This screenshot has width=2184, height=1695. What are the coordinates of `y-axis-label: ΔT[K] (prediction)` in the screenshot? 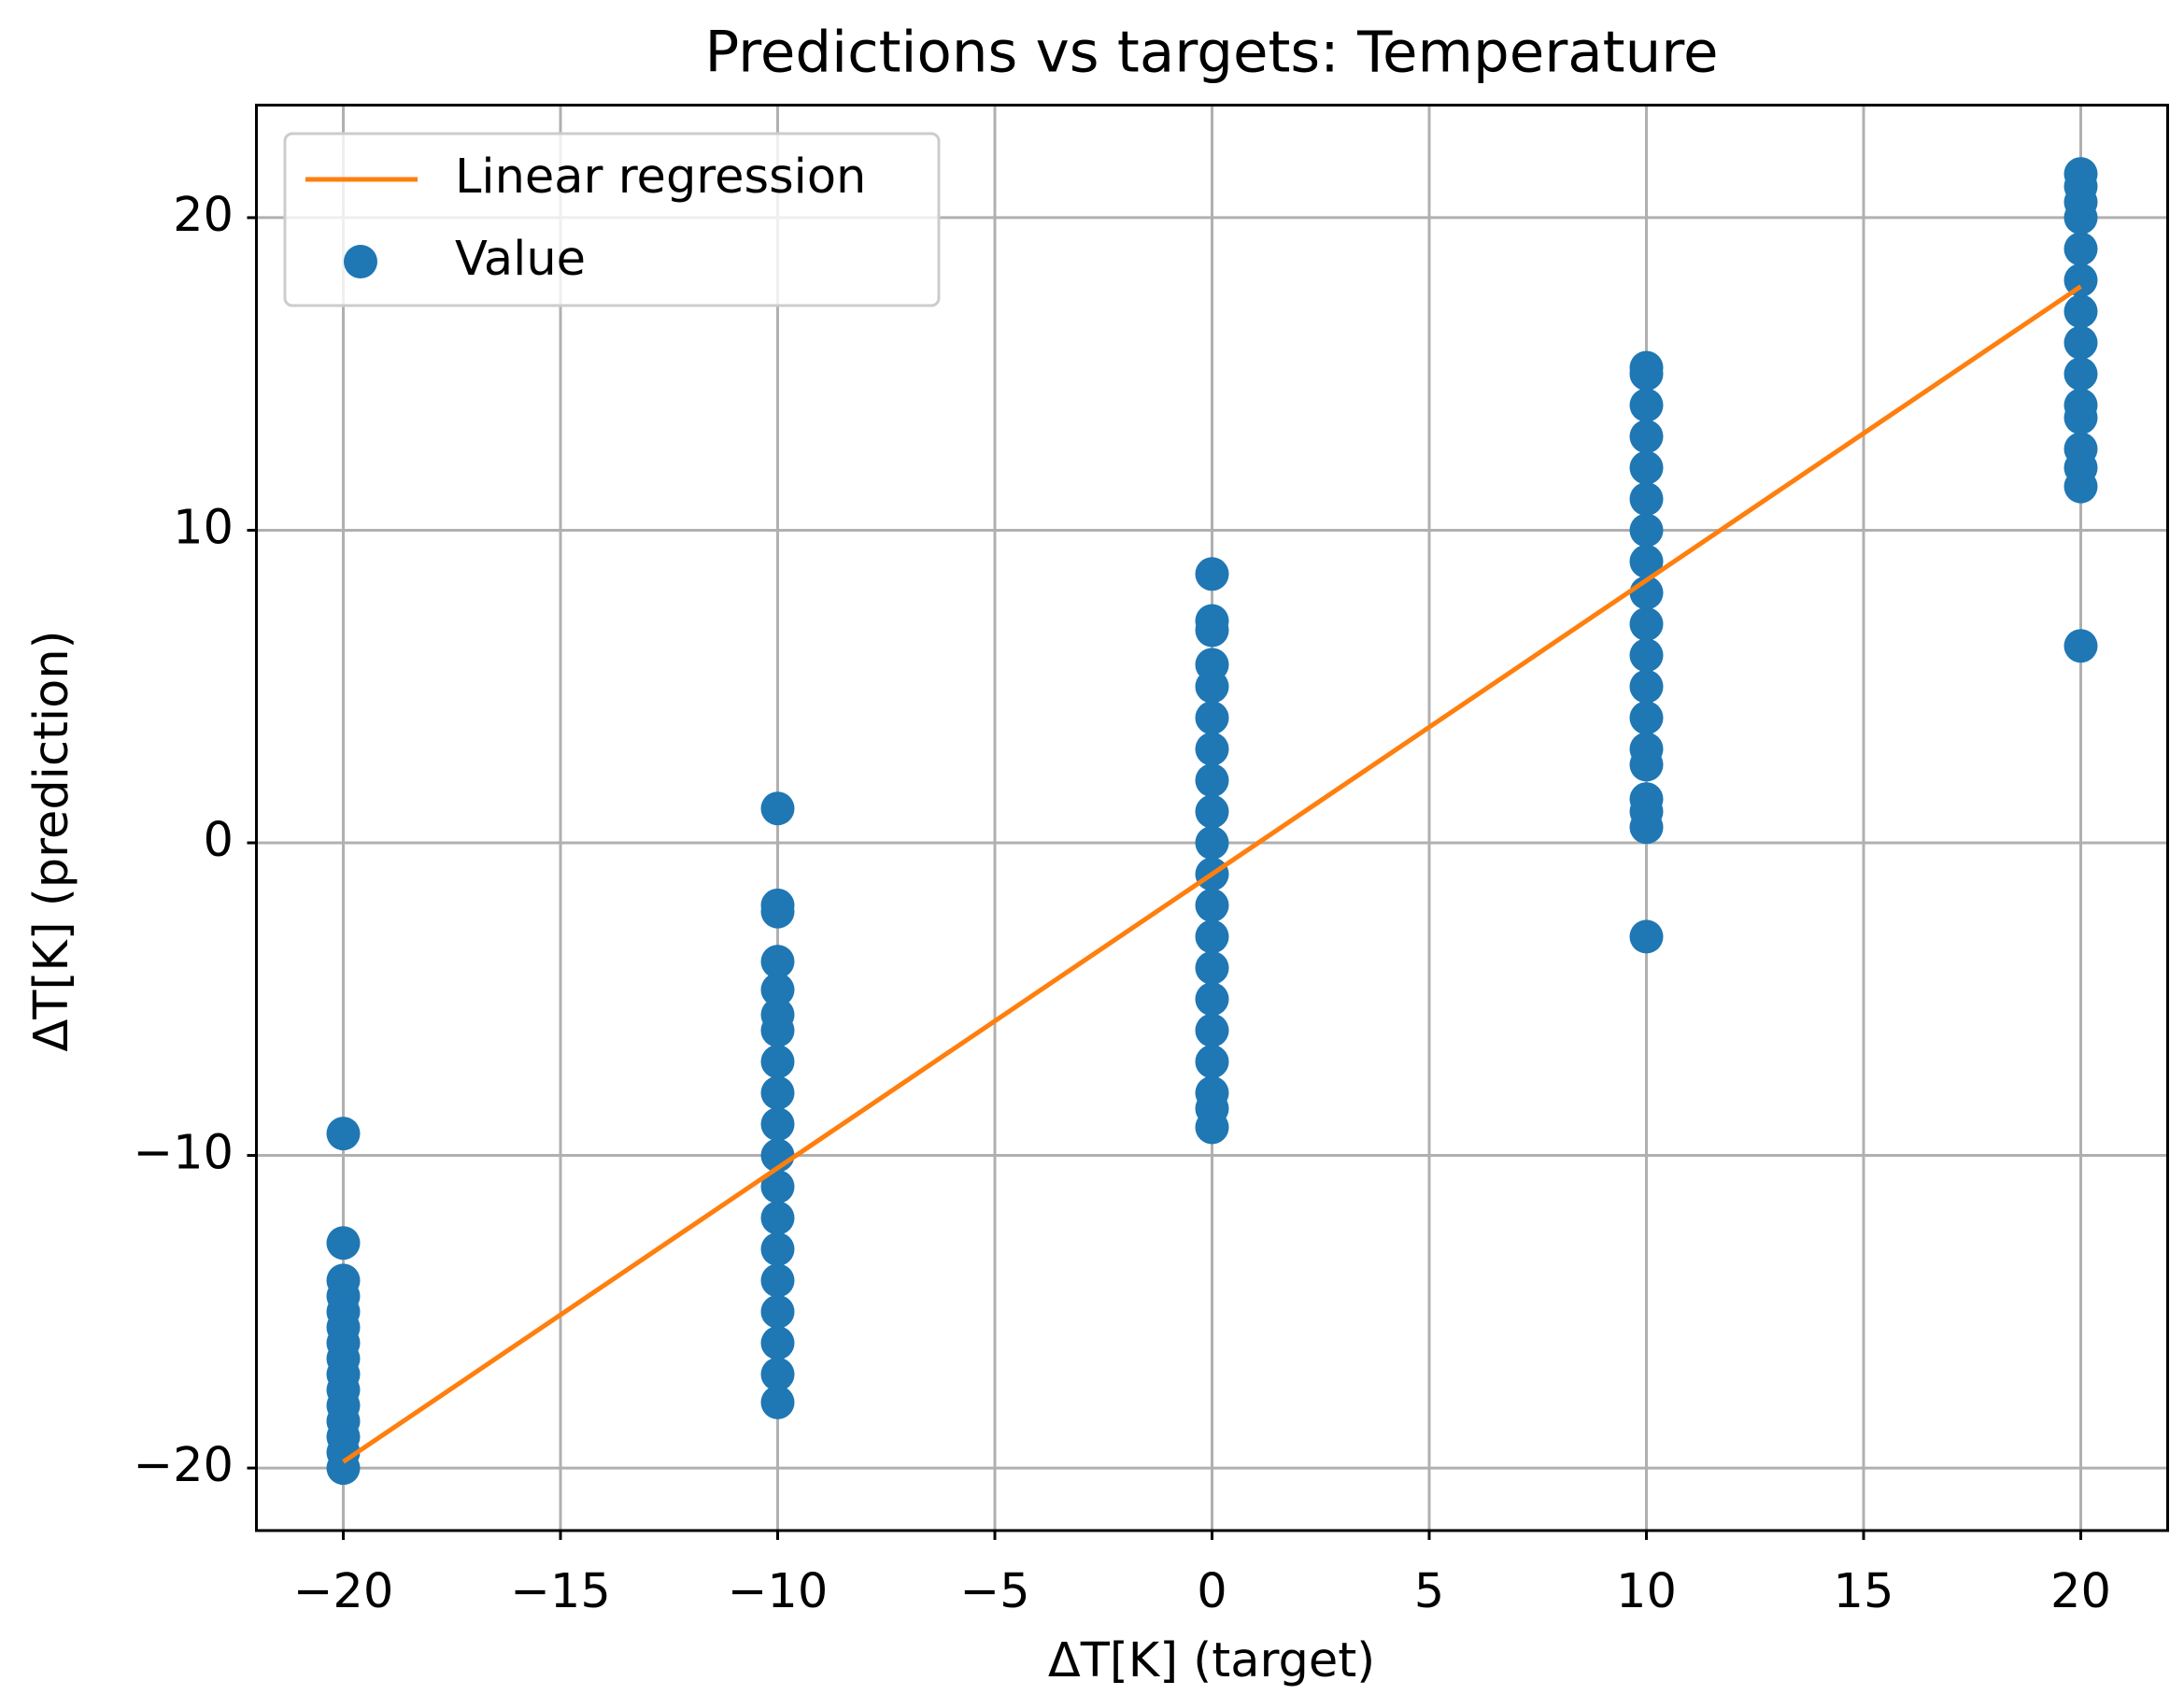 It's located at (51, 840).